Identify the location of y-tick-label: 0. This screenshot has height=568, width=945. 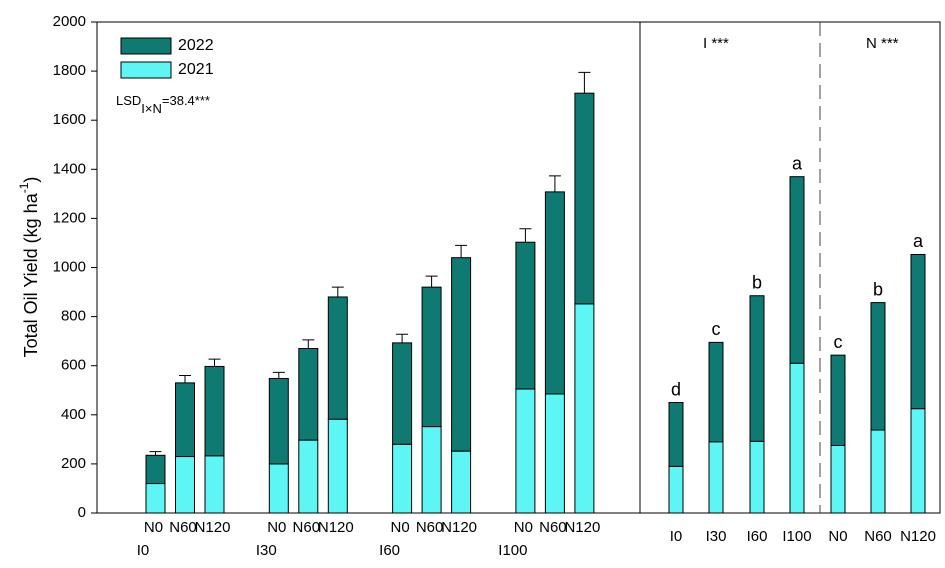
(82, 512).